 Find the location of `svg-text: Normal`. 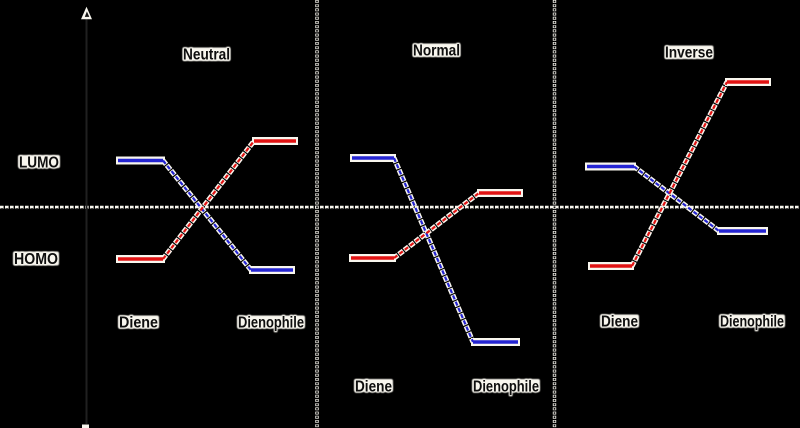

svg-text: Normal is located at coordinates (436, 51).